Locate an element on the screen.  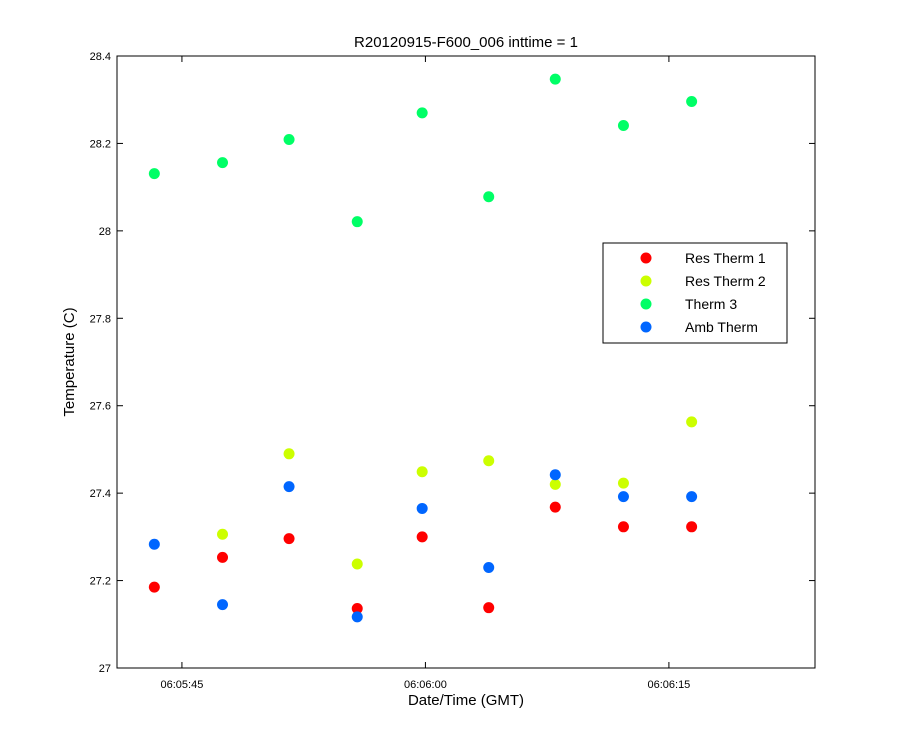
x-tick-label: 06:06:00 is located at coordinates (425, 685).